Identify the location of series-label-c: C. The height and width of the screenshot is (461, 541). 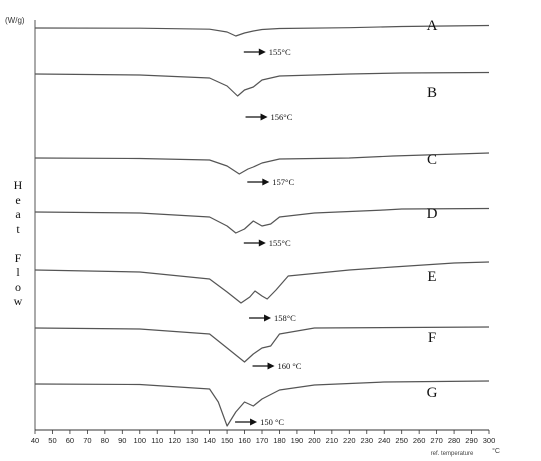
(432, 160).